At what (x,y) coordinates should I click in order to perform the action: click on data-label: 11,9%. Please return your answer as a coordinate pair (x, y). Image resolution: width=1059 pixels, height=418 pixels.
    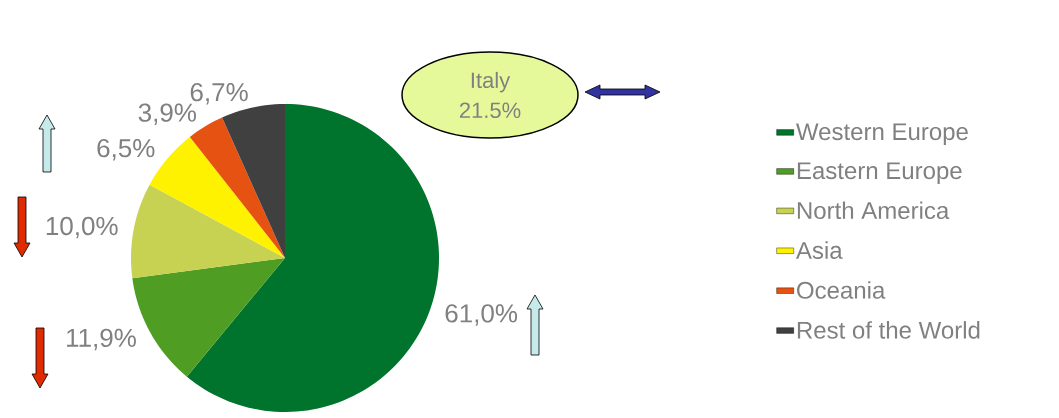
    Looking at the image, I should click on (101, 339).